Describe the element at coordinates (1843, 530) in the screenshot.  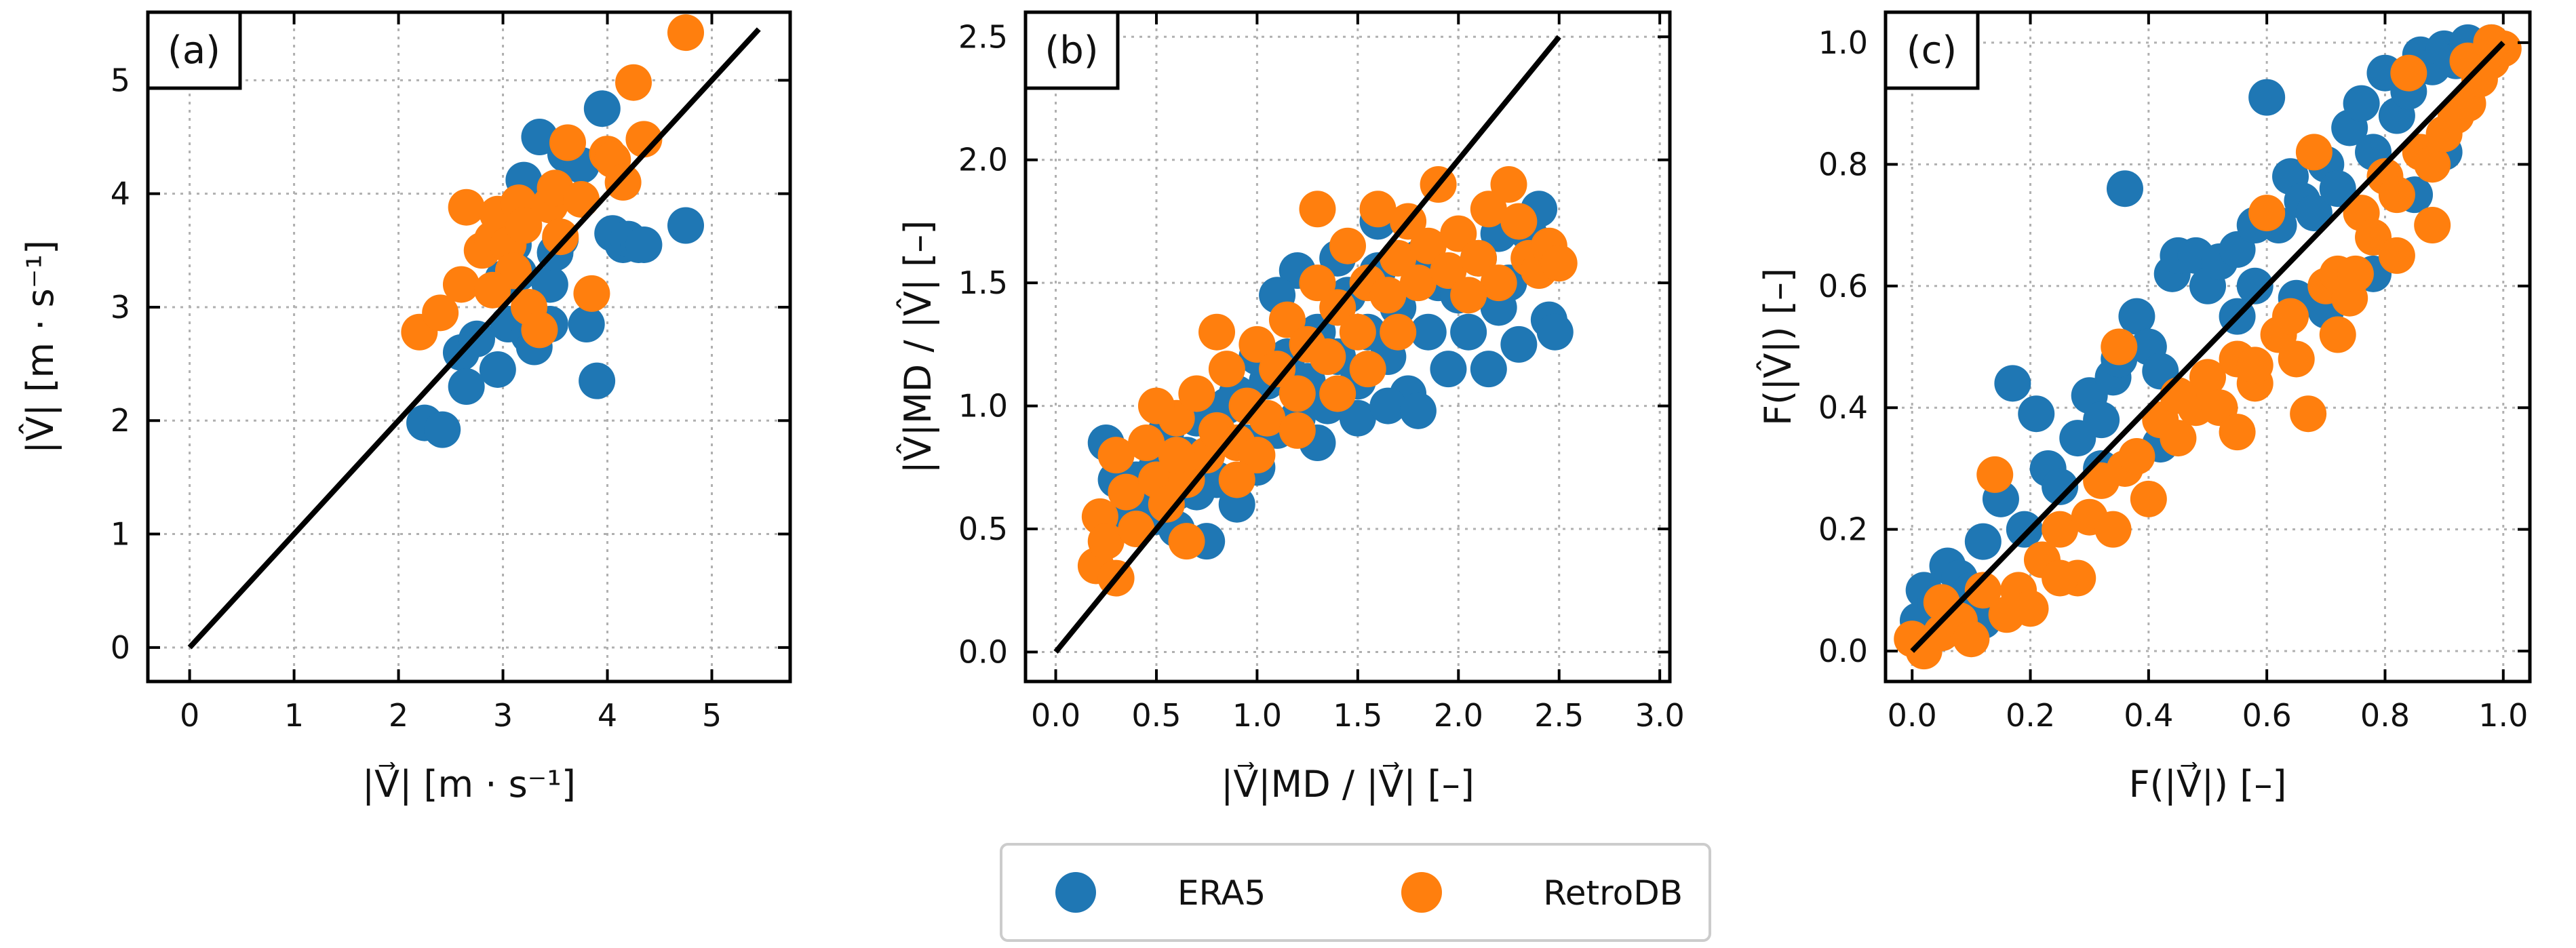
I see `y-tick-label: 0.2` at that location.